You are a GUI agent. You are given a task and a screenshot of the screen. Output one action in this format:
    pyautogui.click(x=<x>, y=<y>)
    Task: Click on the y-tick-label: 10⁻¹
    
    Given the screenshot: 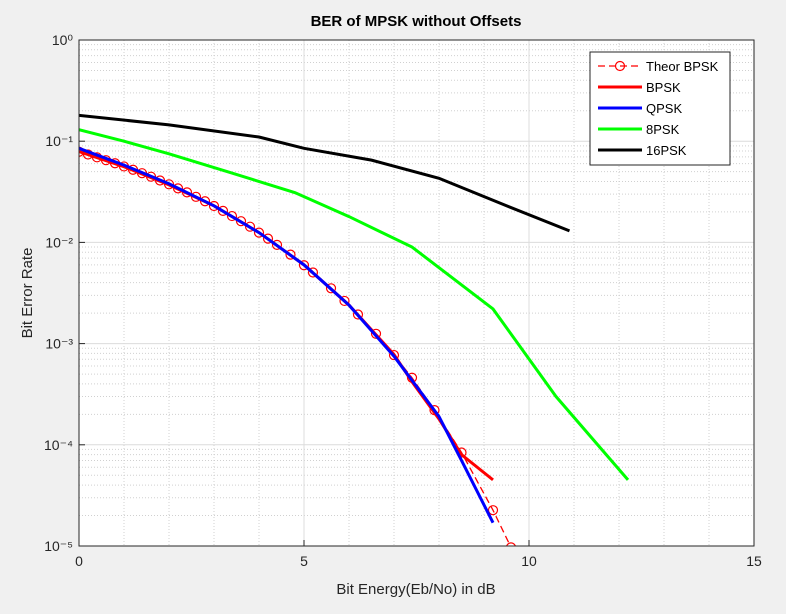 What is the action you would take?
    pyautogui.click(x=59, y=141)
    